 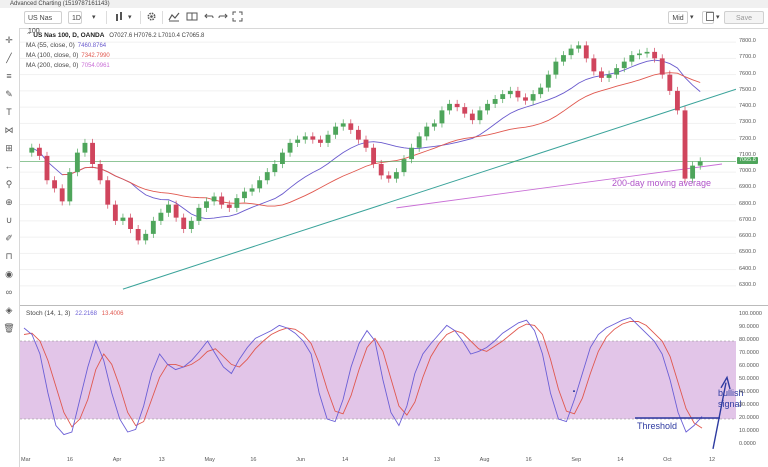 What do you see at coordinates (120, 17) in the screenshot?
I see `bar-style-icon` at bounding box center [120, 17].